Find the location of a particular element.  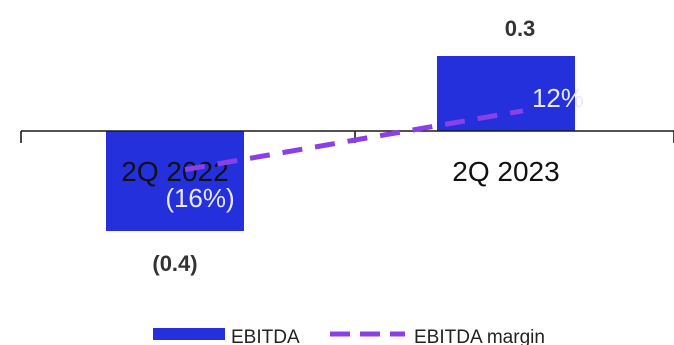

bar-value-label-0: (0.4) is located at coordinates (174, 263).